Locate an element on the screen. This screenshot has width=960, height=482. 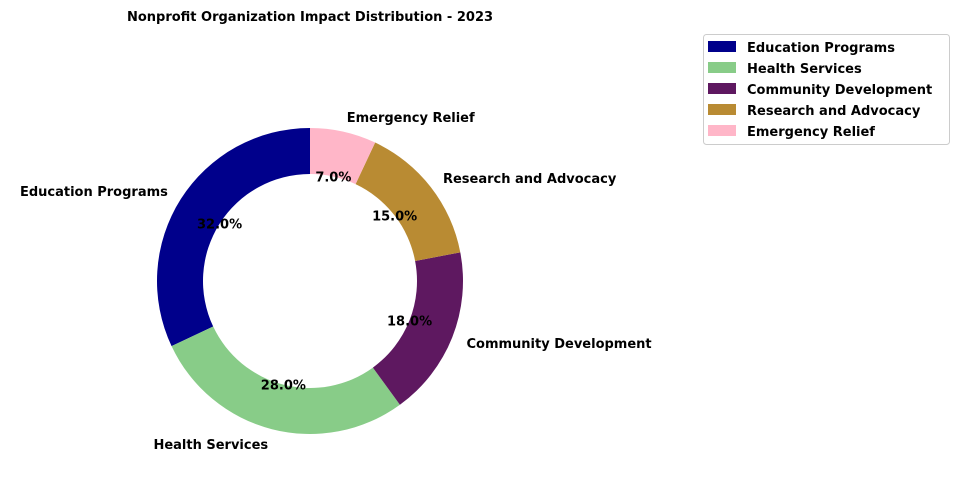
legend-label-health-services: Health Services is located at coordinates (804, 69).